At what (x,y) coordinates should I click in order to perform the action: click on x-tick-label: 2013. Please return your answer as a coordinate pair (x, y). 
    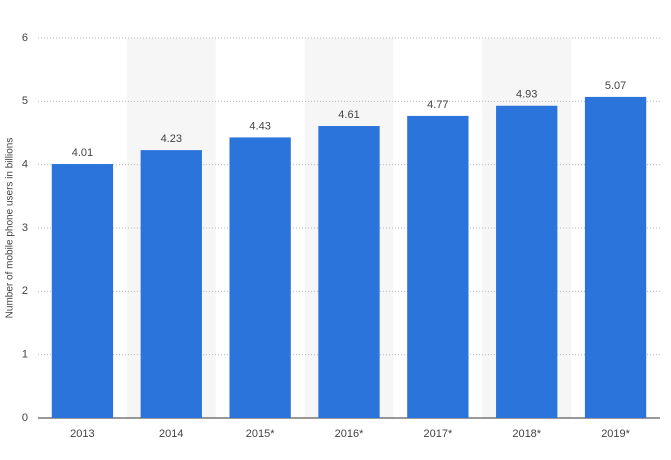
    Looking at the image, I should click on (82, 434).